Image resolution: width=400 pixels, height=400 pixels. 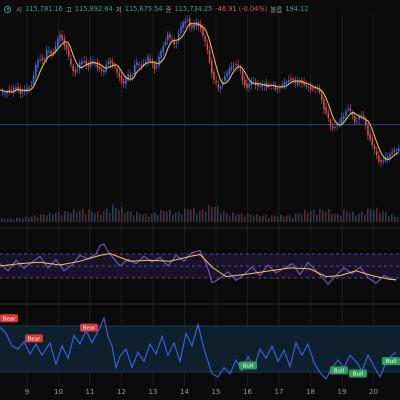 I want to click on close-value: 115,734.25, so click(x=193, y=9).